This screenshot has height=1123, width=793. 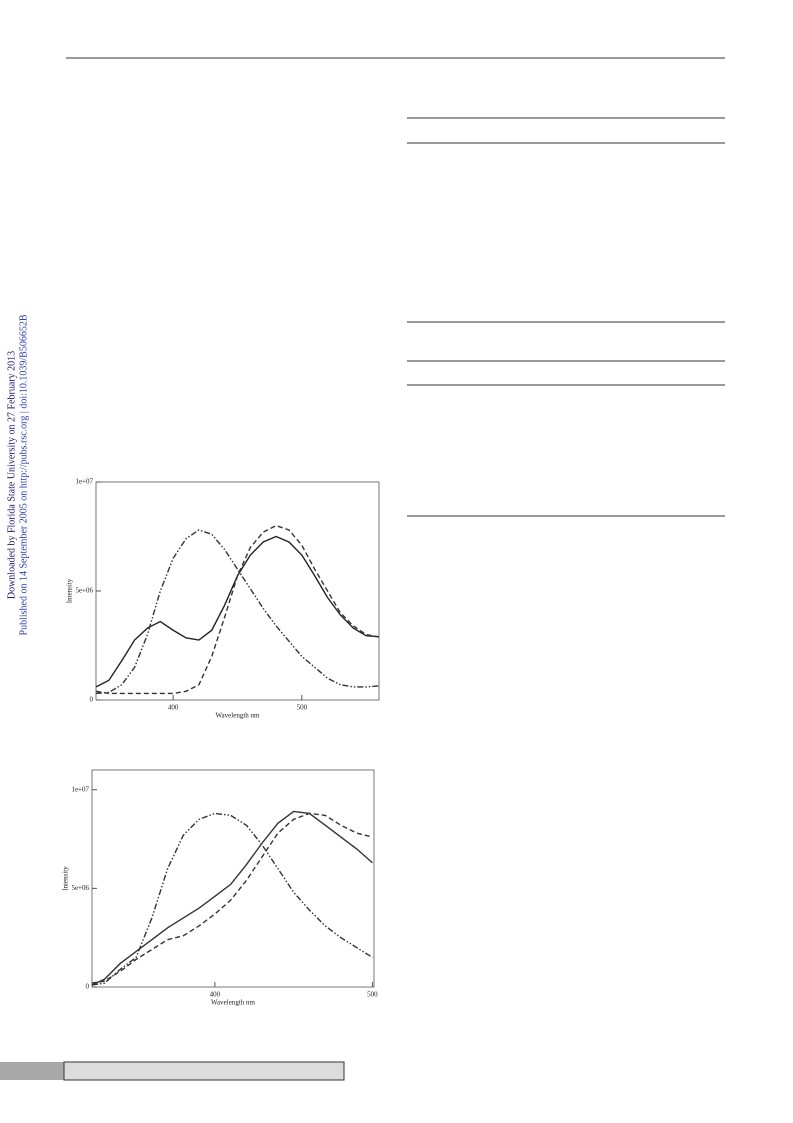 I want to click on footer-bar, so click(x=204, y=1071).